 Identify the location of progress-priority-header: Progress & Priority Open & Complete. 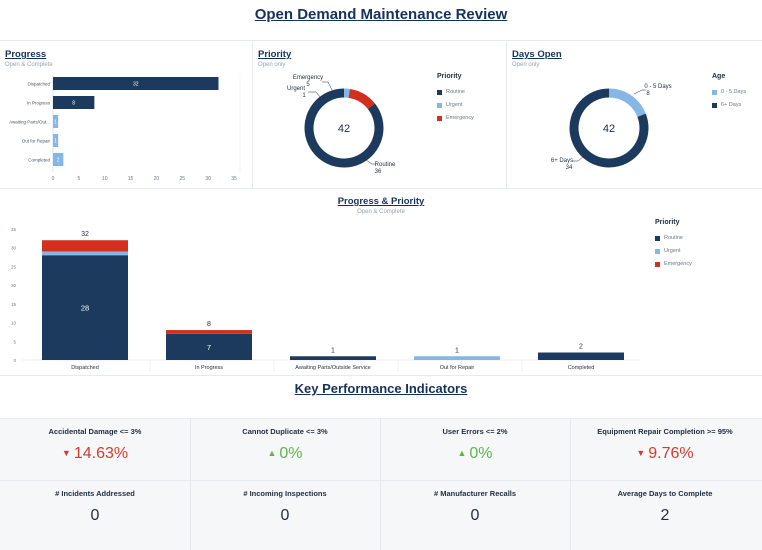
(381, 205).